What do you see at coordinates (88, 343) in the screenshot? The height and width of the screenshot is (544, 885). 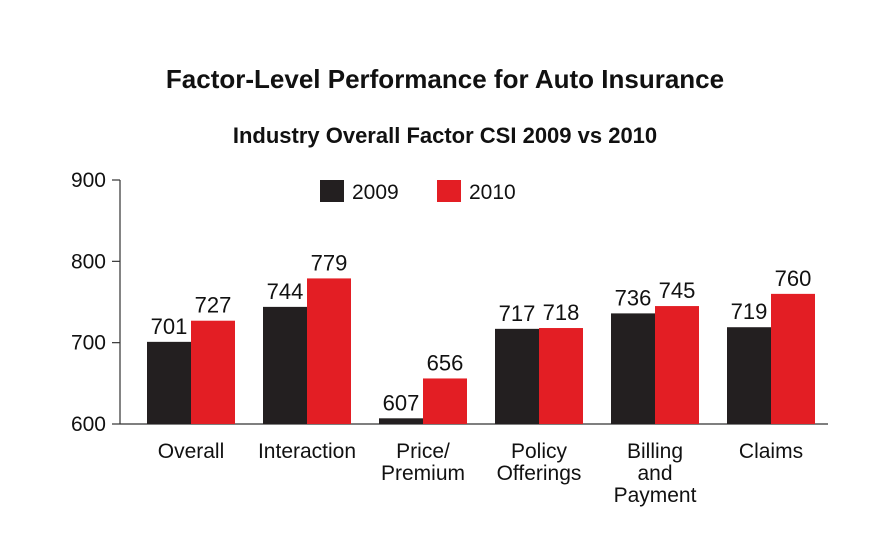 I see `y-tick-label-700: 700` at bounding box center [88, 343].